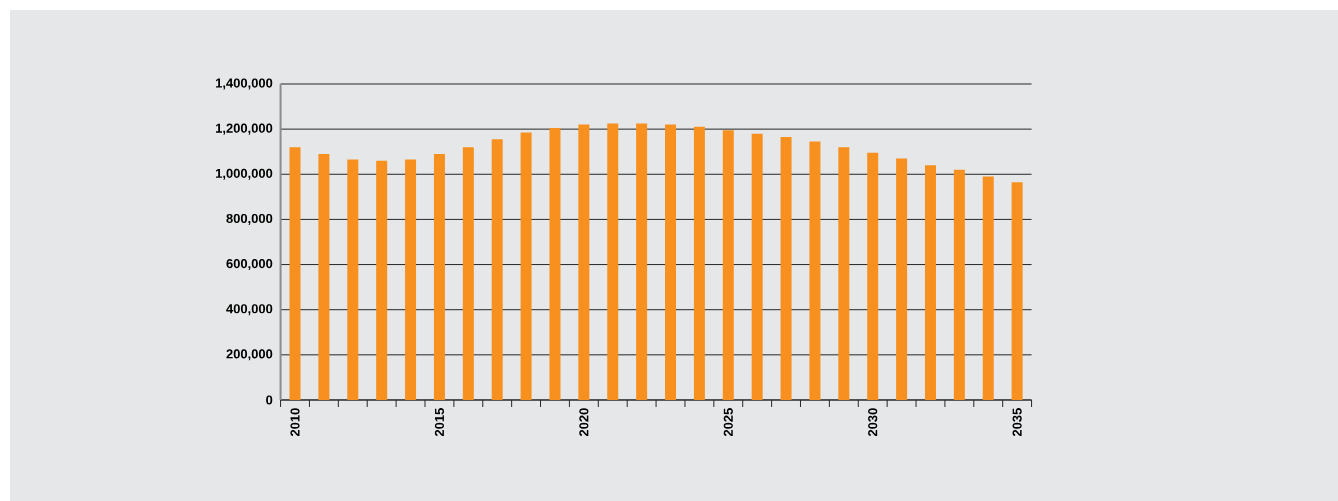 The height and width of the screenshot is (501, 1338). Describe the element at coordinates (873, 422) in the screenshot. I see `x-tick-label: 2030` at that location.